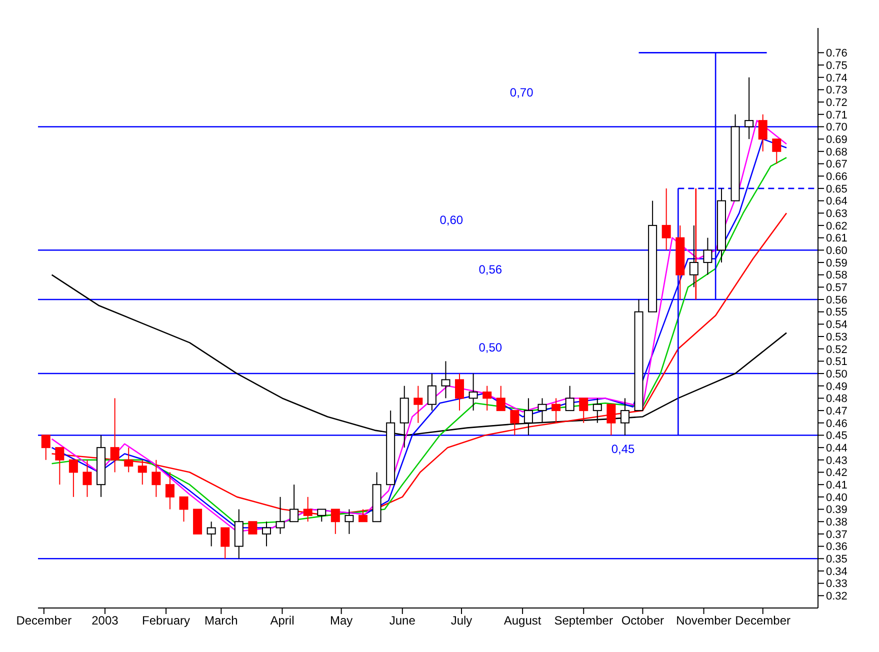  What do you see at coordinates (837, 140) in the screenshot?
I see `y-tick-label: 0.69` at bounding box center [837, 140].